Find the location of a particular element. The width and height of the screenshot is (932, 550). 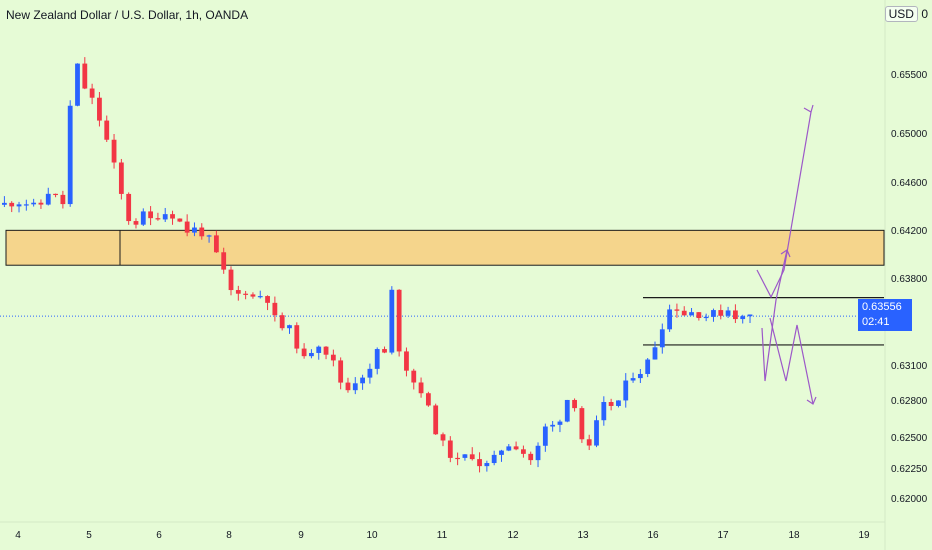

time-axis-tick-label: 19 is located at coordinates (864, 535).